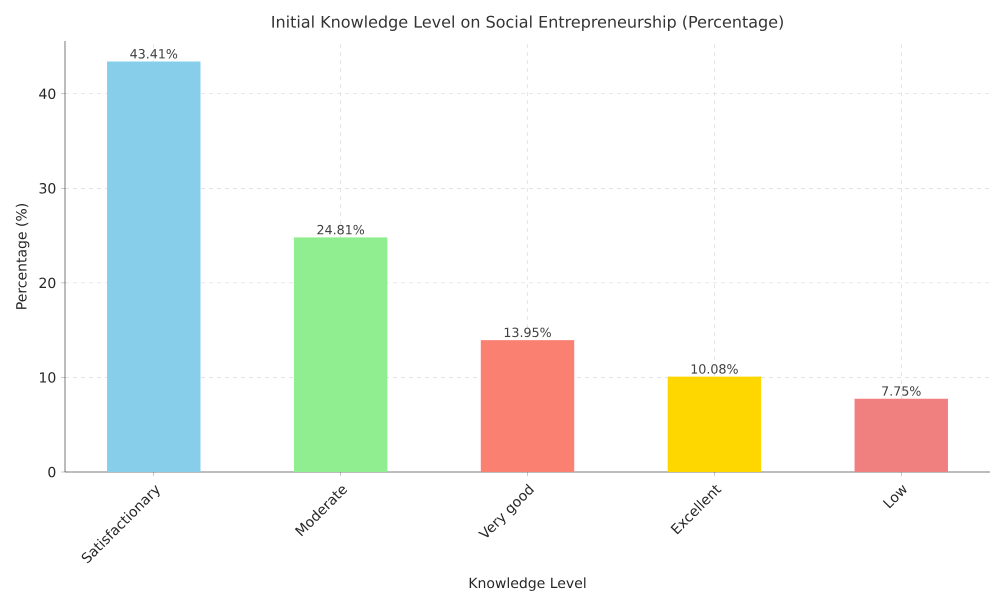 This screenshot has height=600, width=995. I want to click on y-tick-label: 30, so click(48, 188).